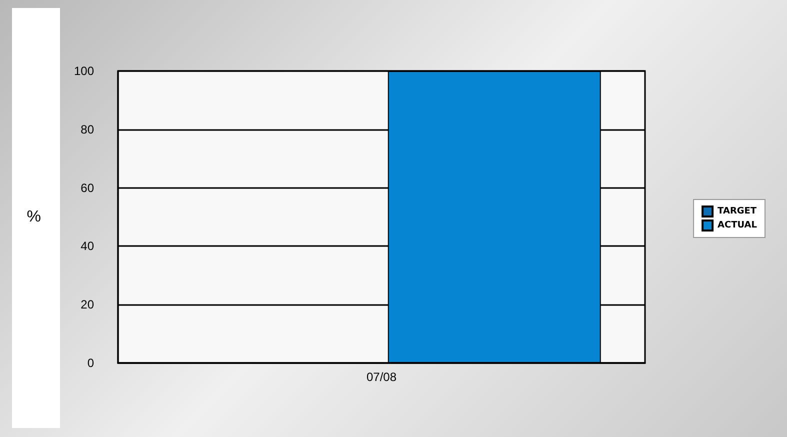  What do you see at coordinates (33, 217) in the screenshot?
I see `y-axis-title: %` at bounding box center [33, 217].